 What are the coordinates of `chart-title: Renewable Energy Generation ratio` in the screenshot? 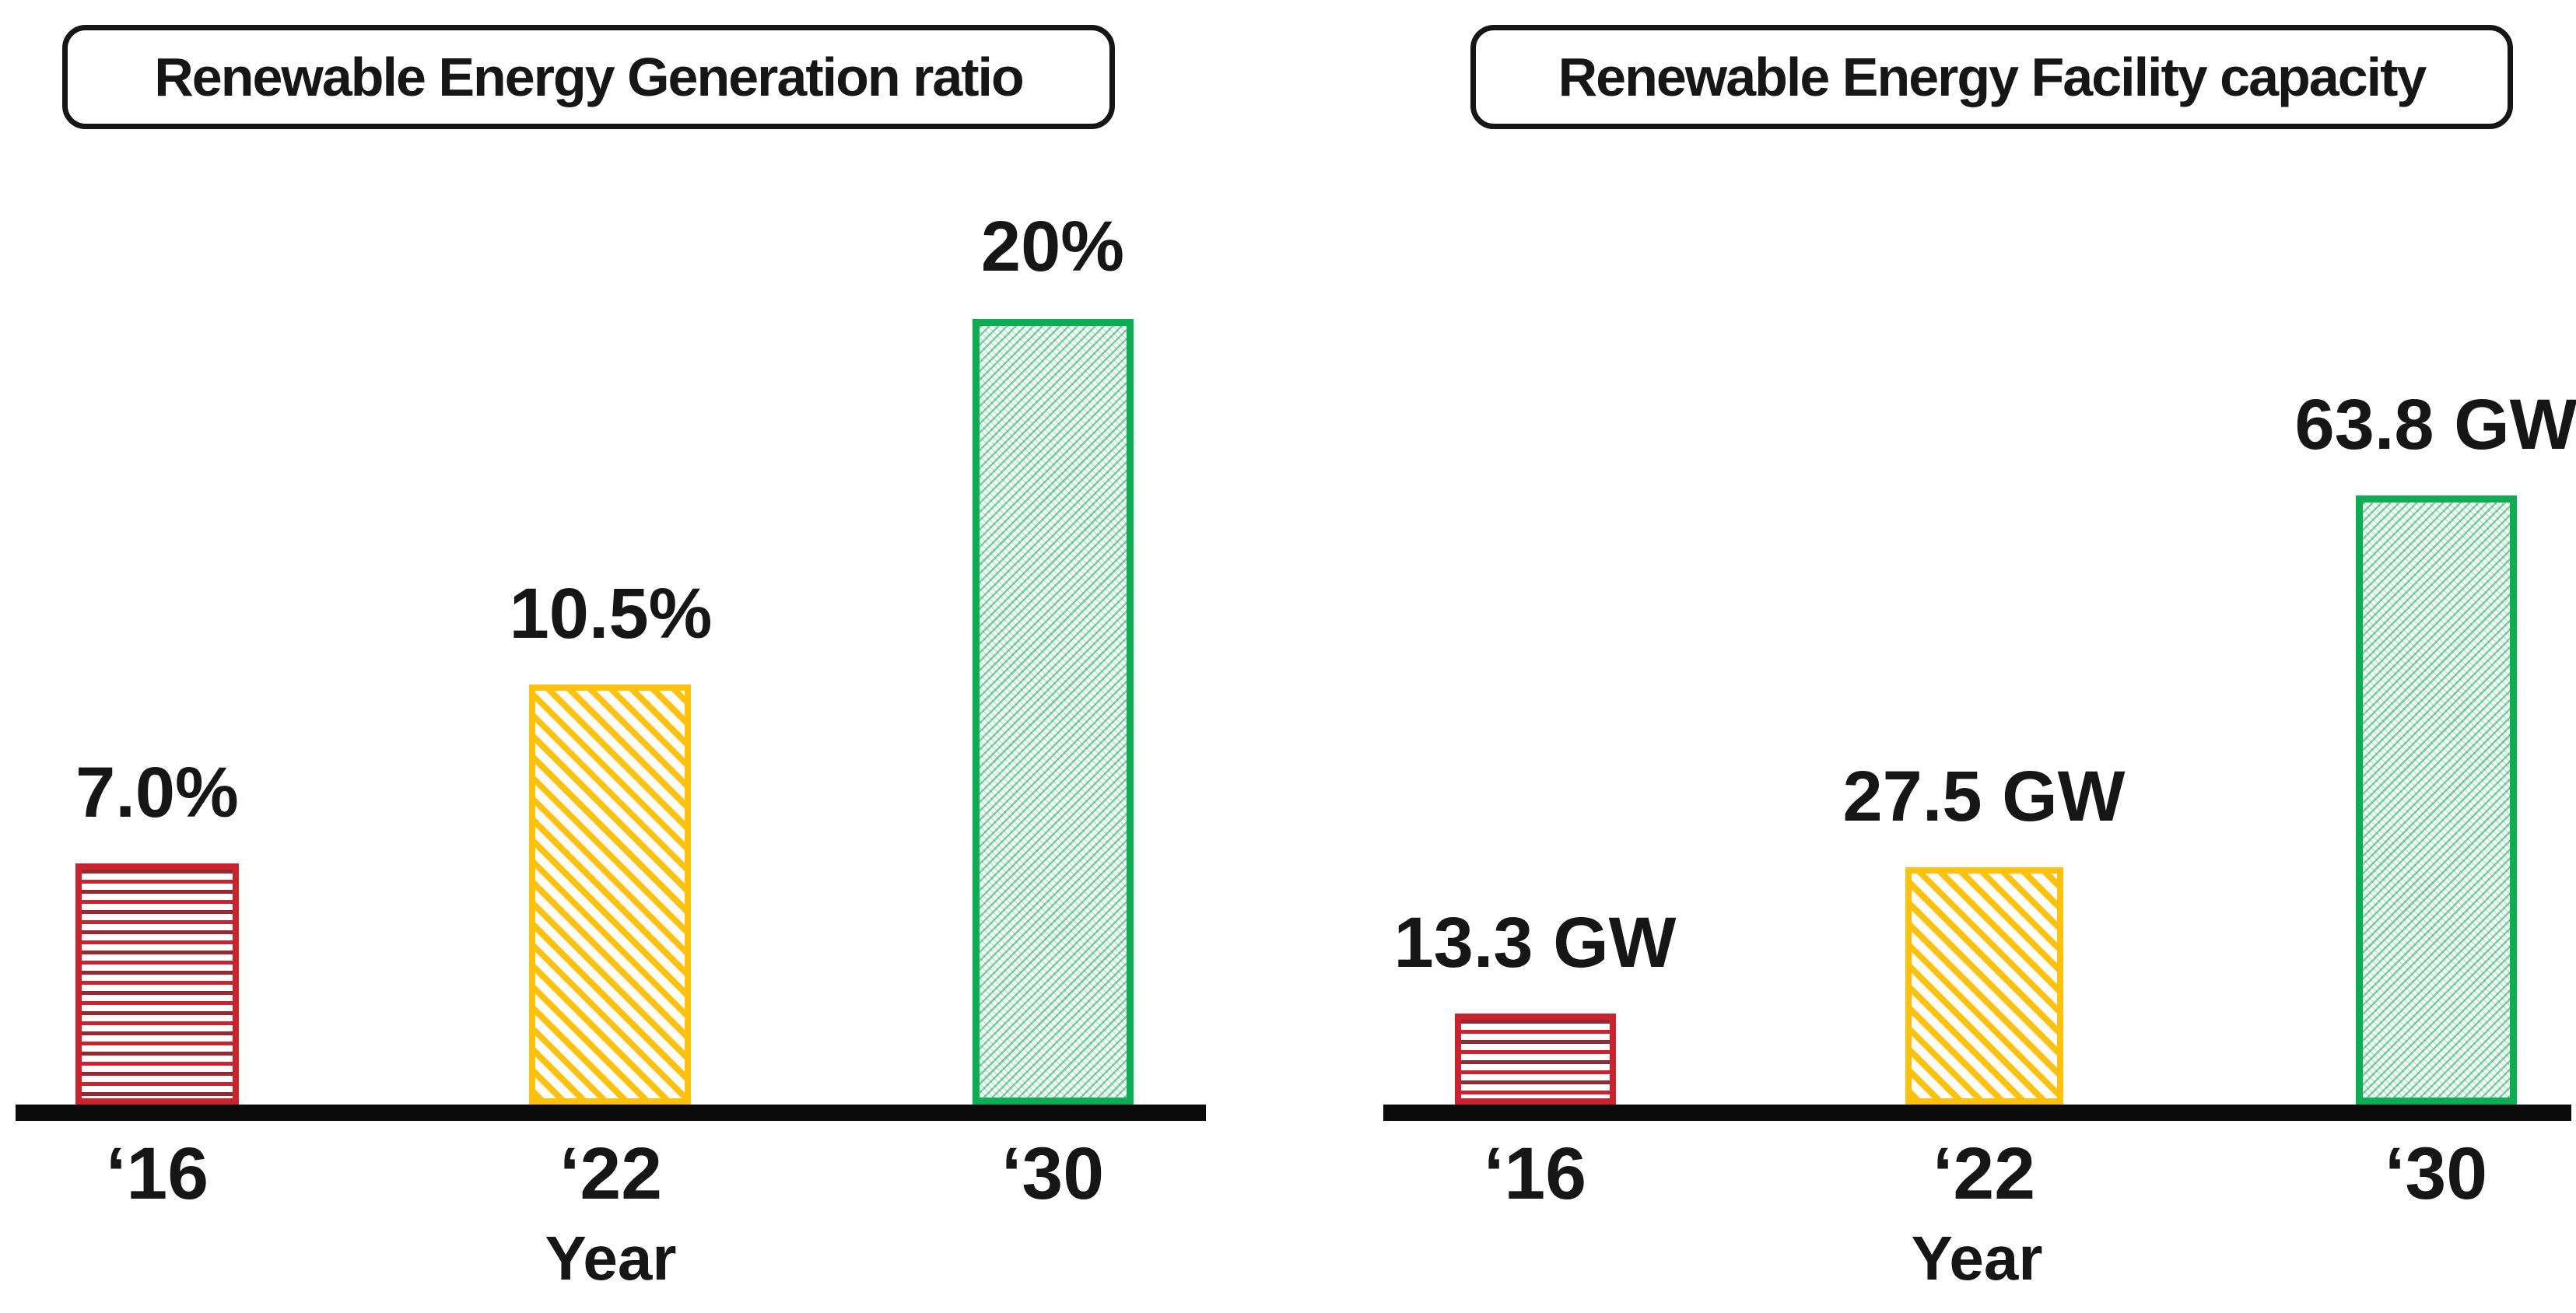 It's located at (589, 77).